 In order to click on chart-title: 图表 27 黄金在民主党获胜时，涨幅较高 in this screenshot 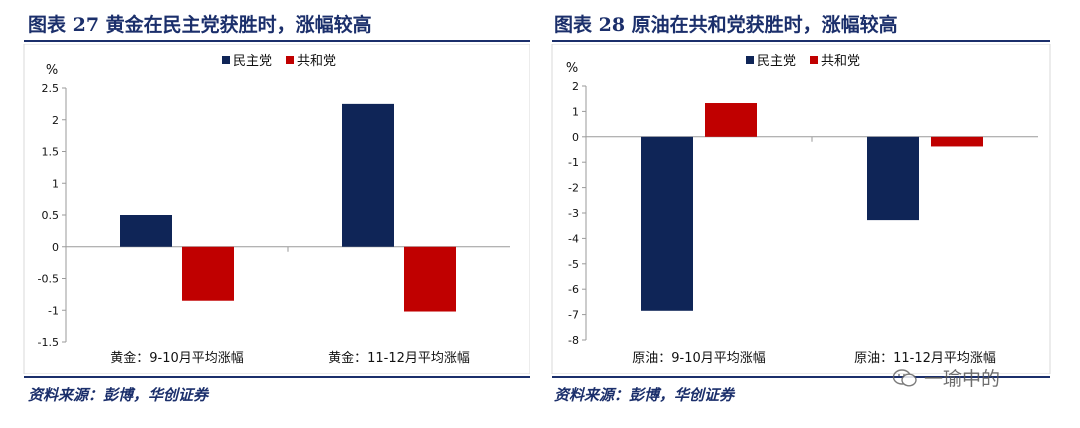, I will do `click(200, 25)`.